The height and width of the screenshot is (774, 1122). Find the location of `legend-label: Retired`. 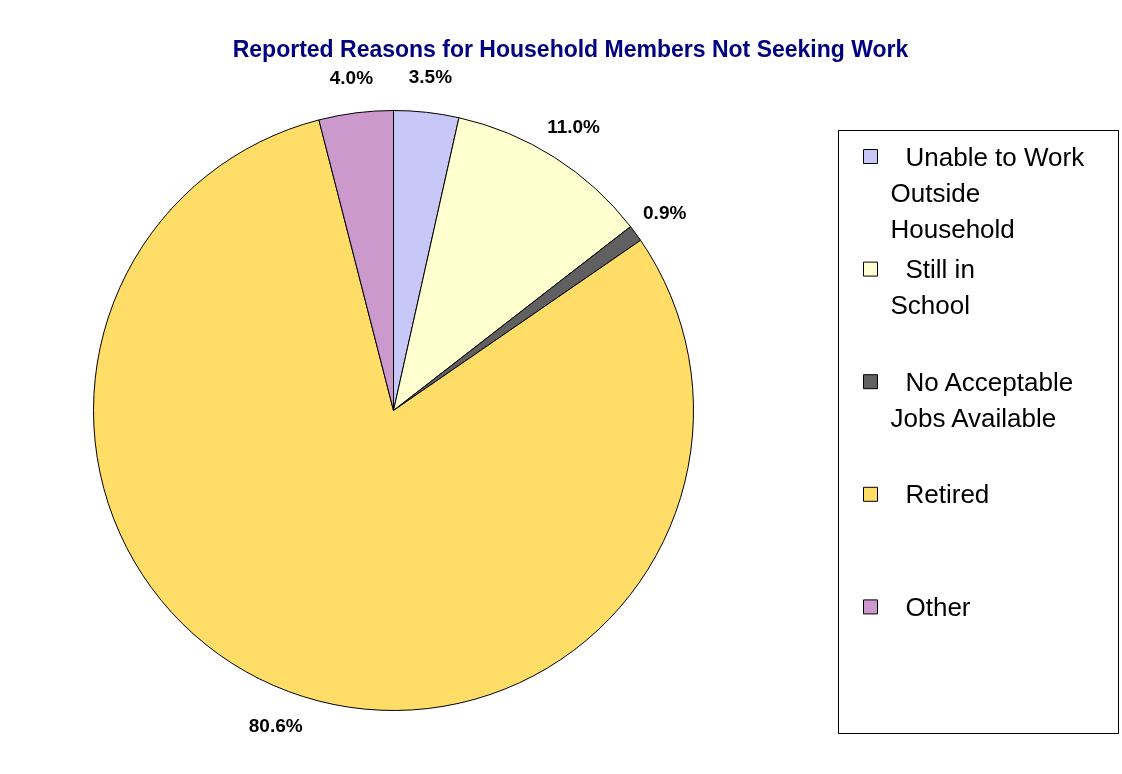

legend-label: Retired is located at coordinates (947, 494).